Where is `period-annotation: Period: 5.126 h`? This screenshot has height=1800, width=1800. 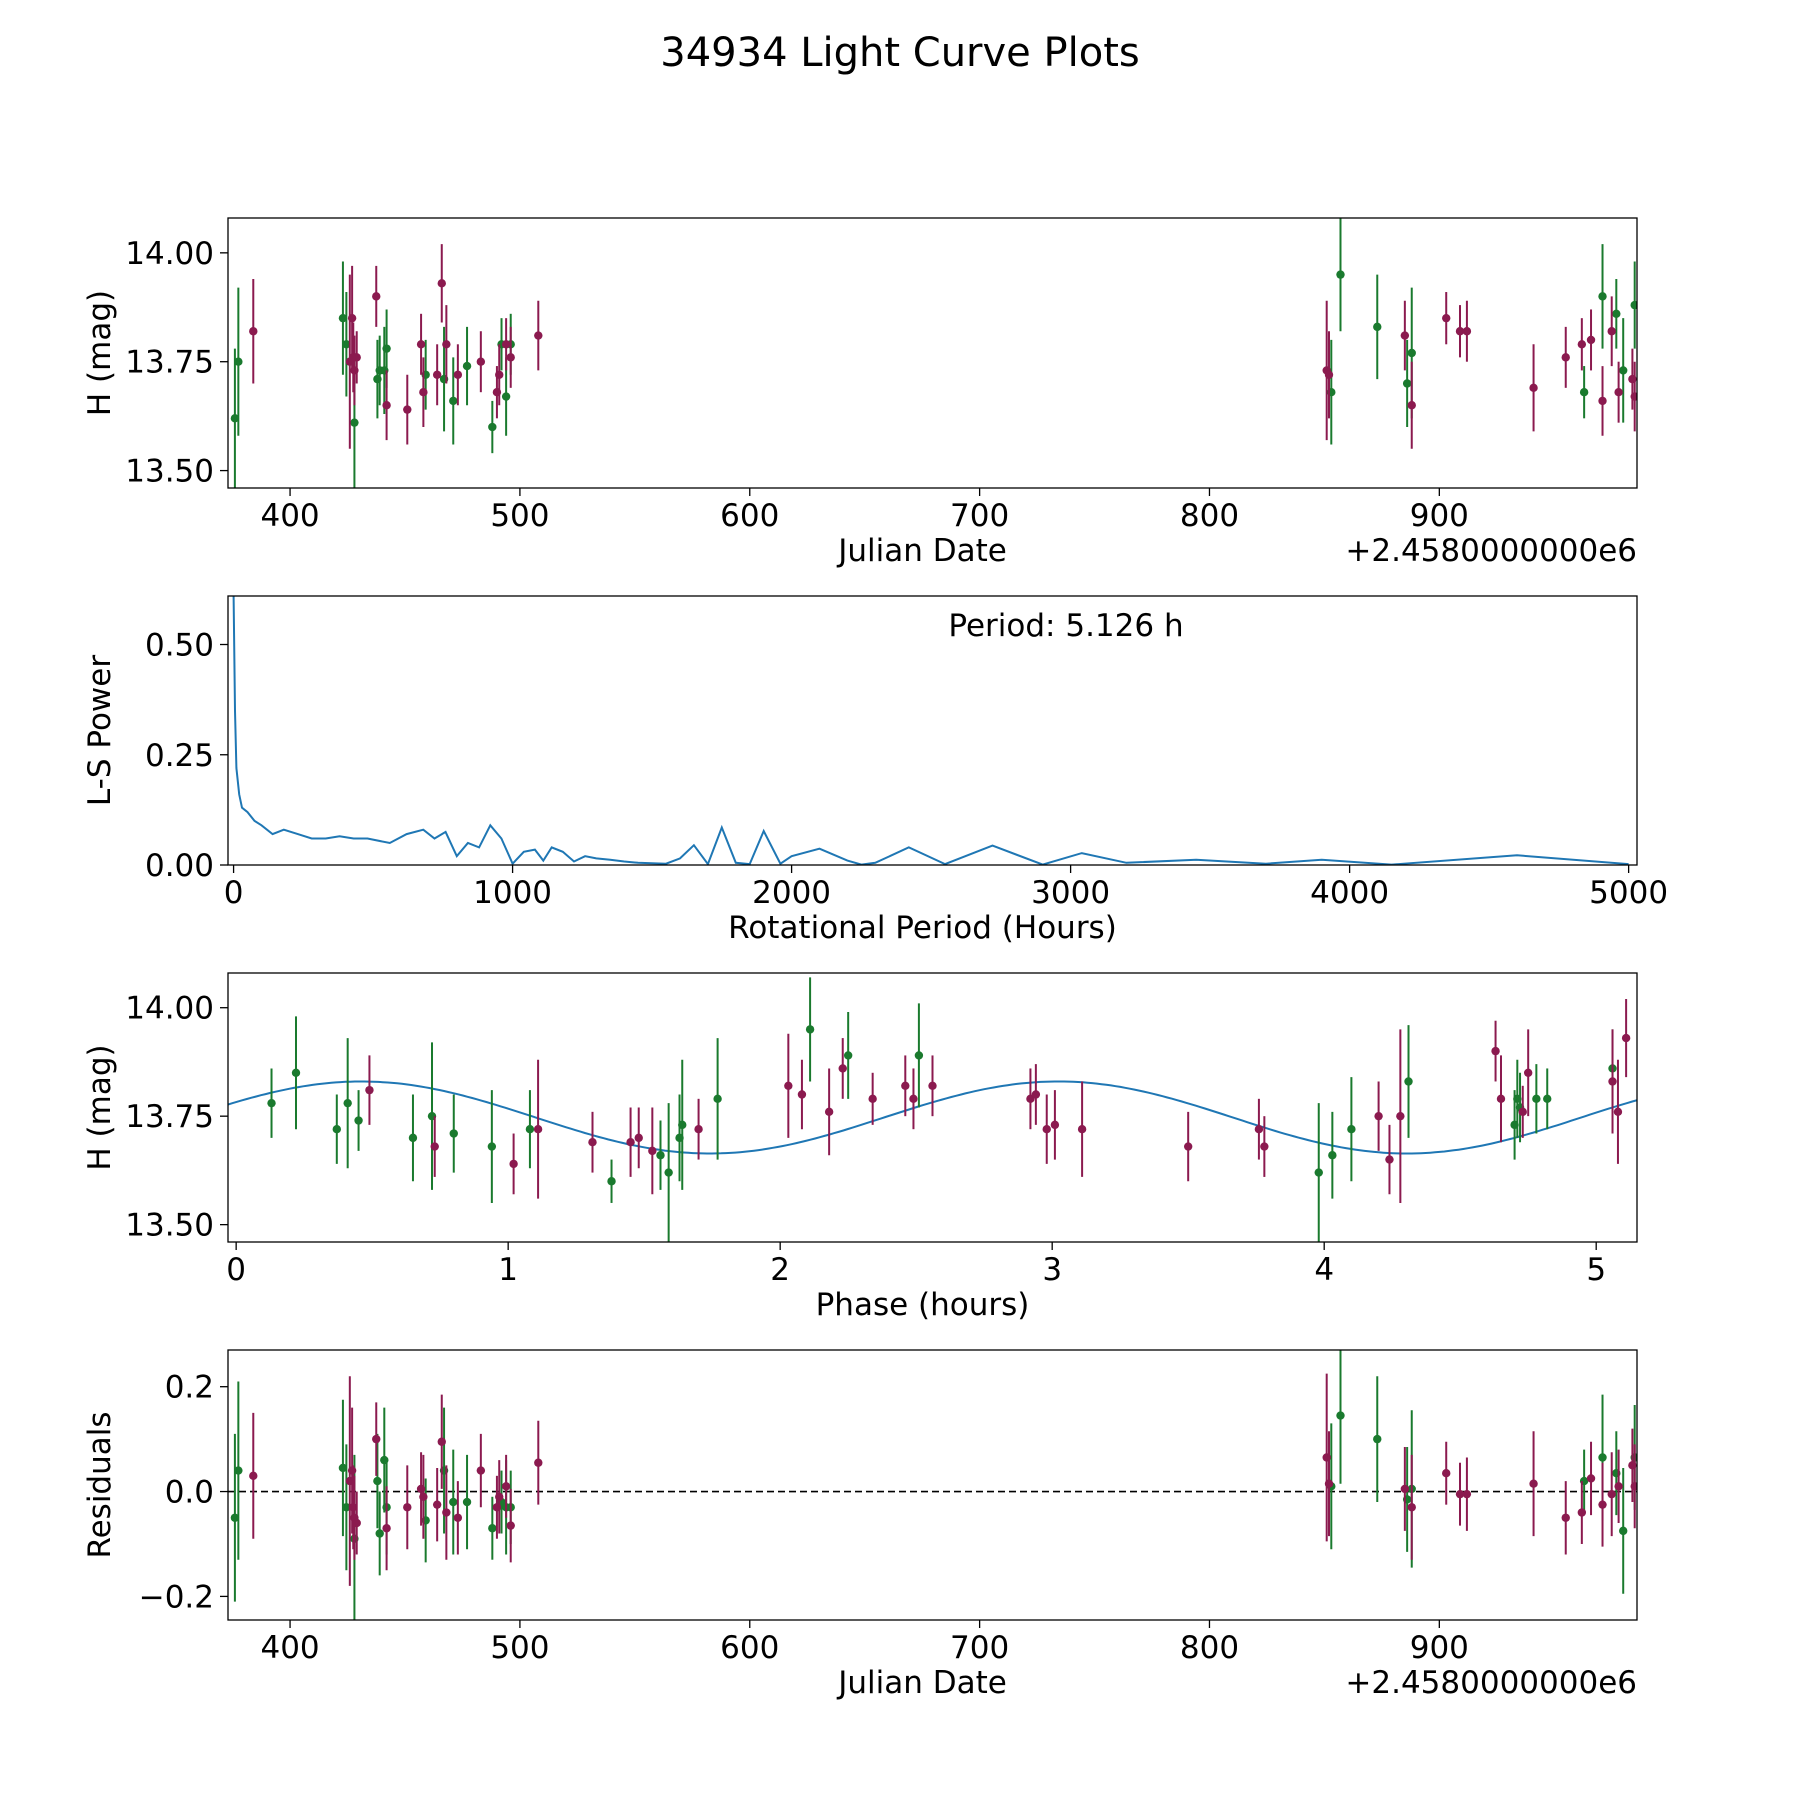 period-annotation: Period: 5.126 h is located at coordinates (1065, 626).